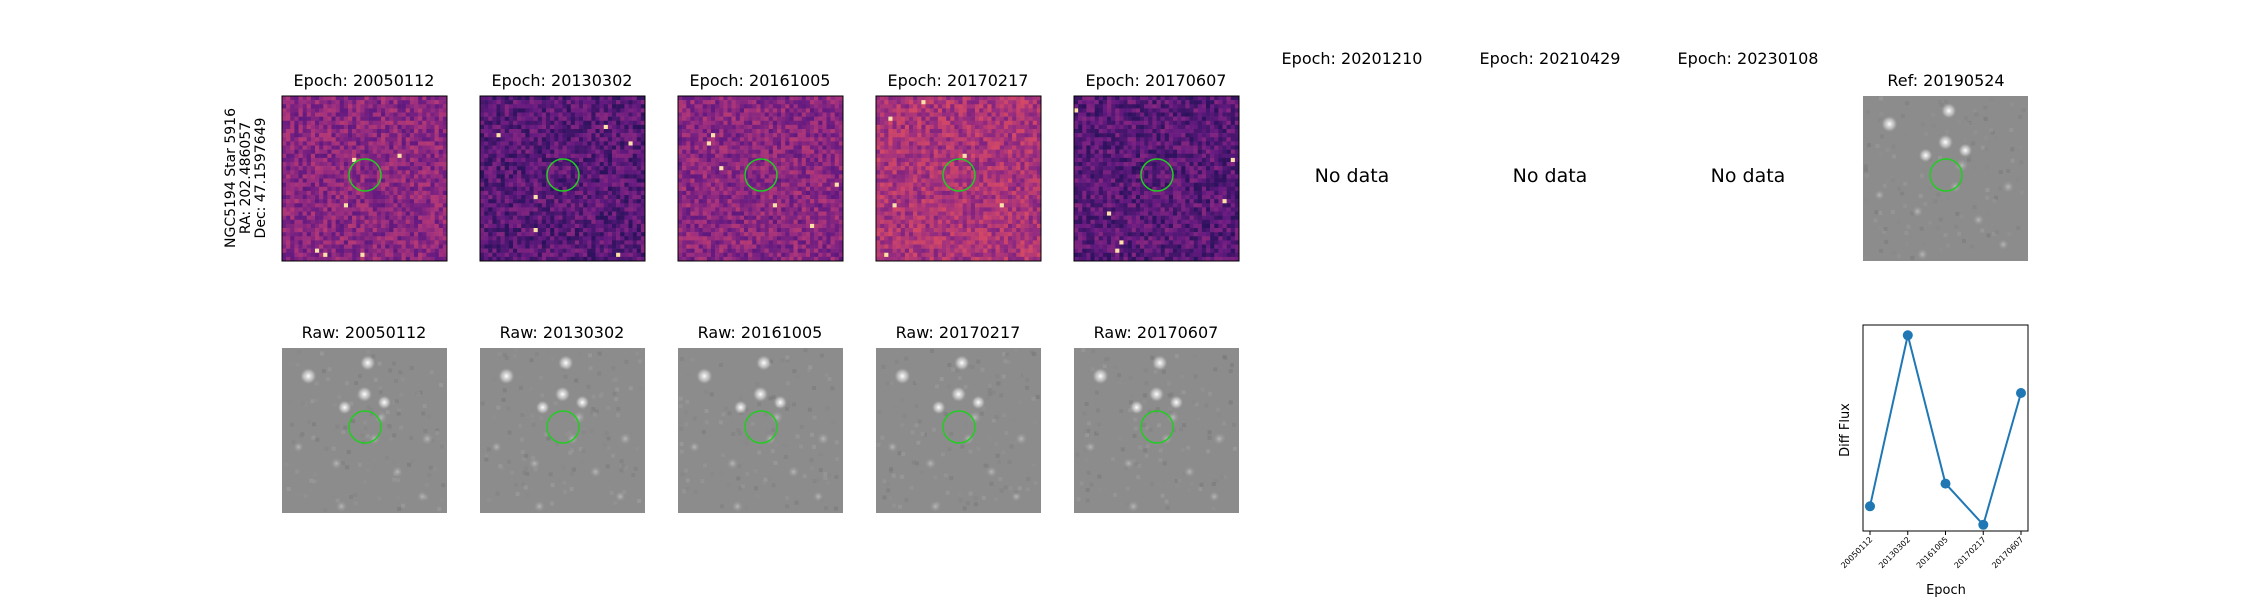 Image resolution: width=2250 pixels, height=600 pixels. I want to click on ref-panel: Ref: 20190524, so click(1945, 166).